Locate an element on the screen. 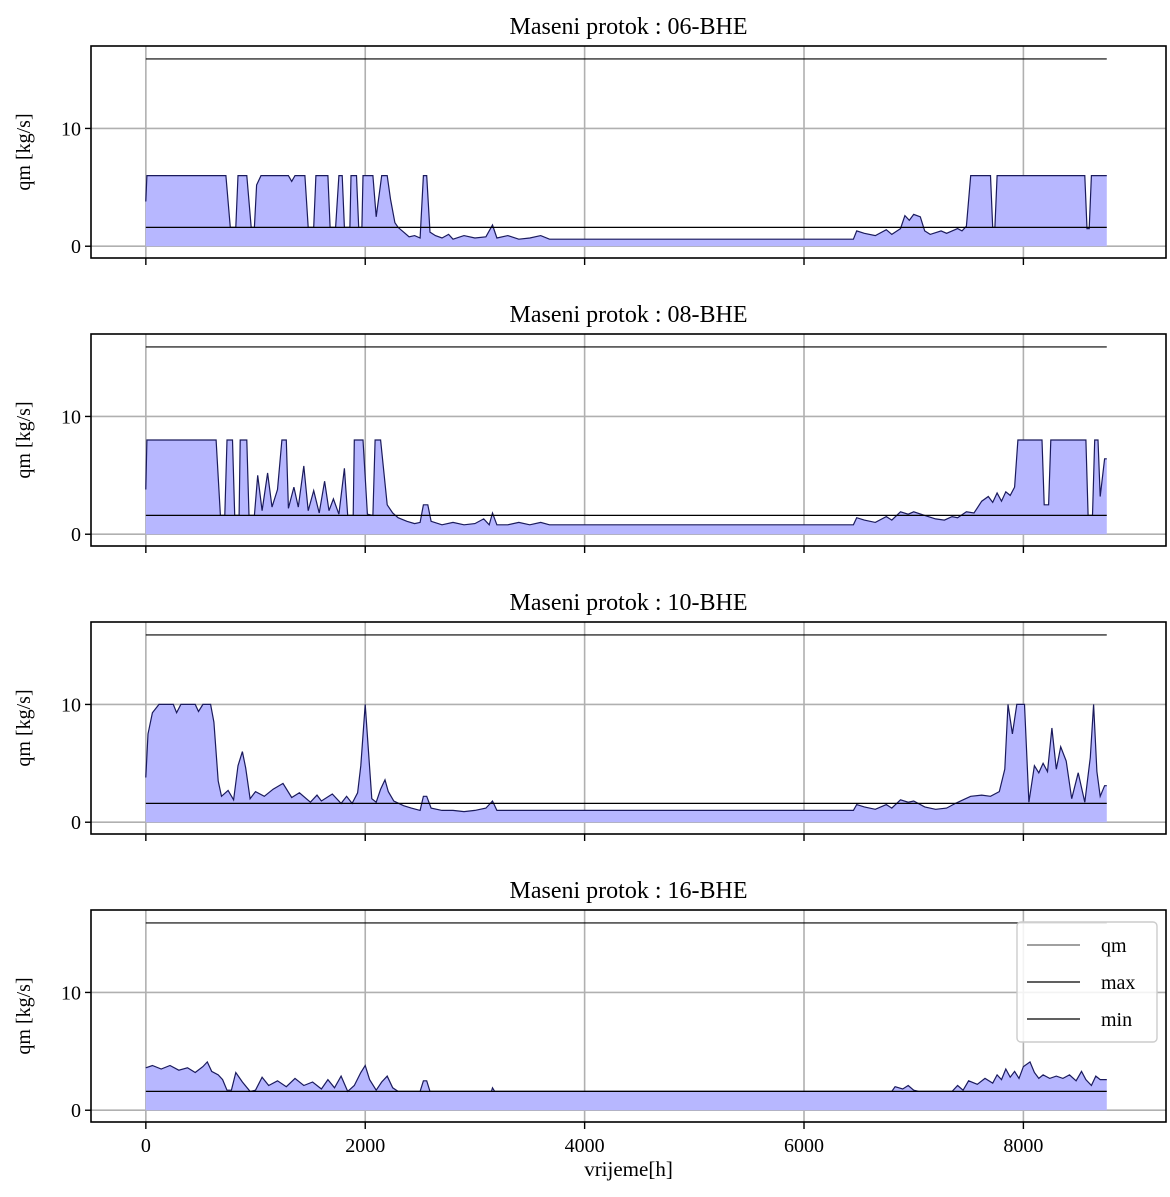 Image resolution: width=1170 pixels, height=1197 pixels. subplot-title: Maseni protok : 06-BHE is located at coordinates (629, 27).